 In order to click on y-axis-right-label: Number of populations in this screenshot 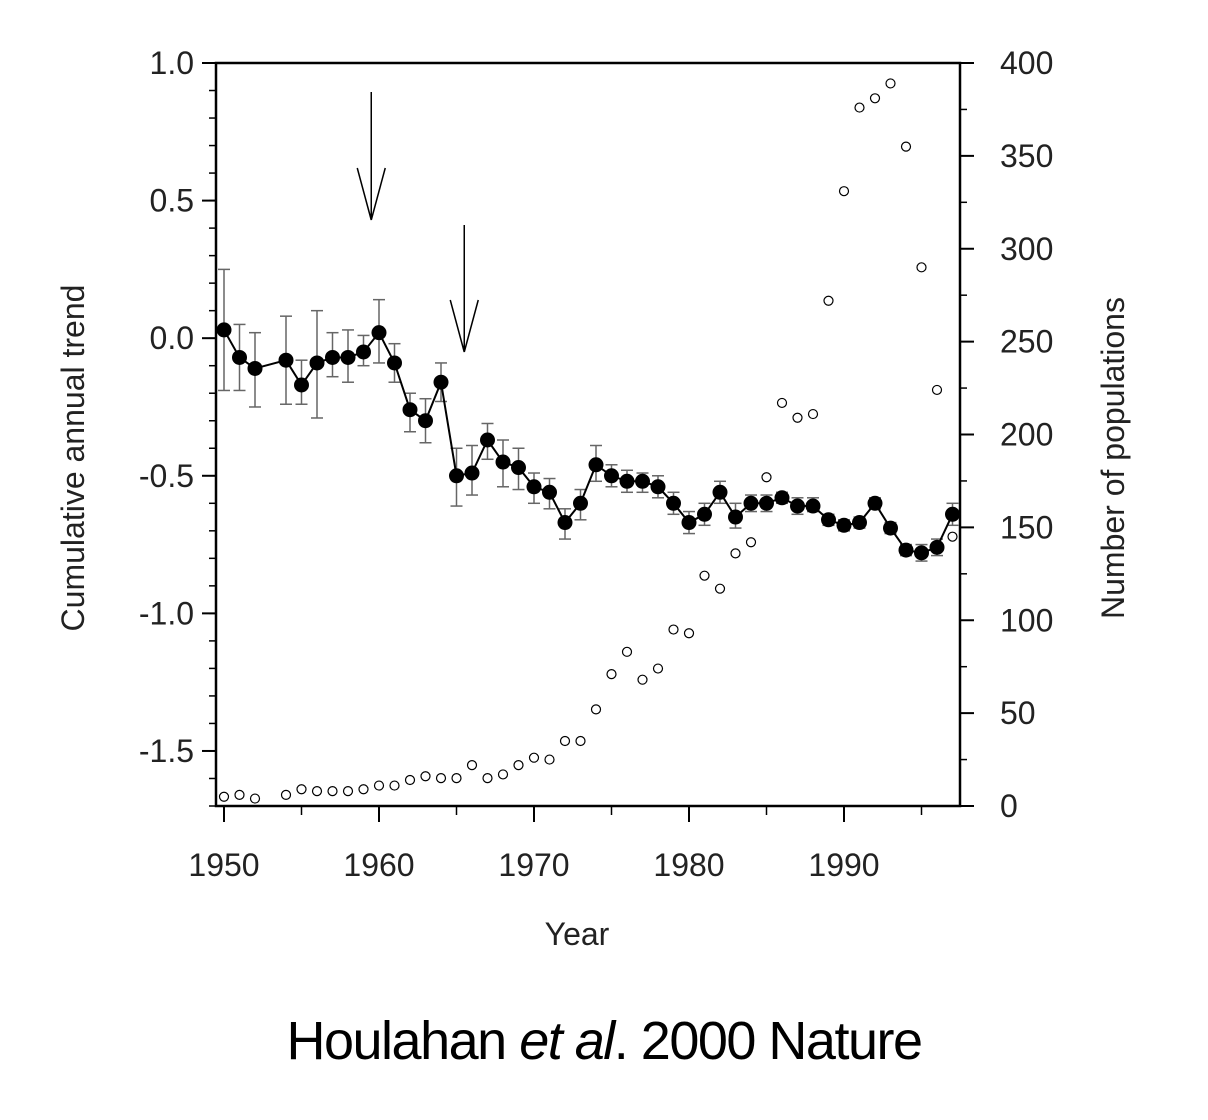, I will do `click(1113, 458)`.